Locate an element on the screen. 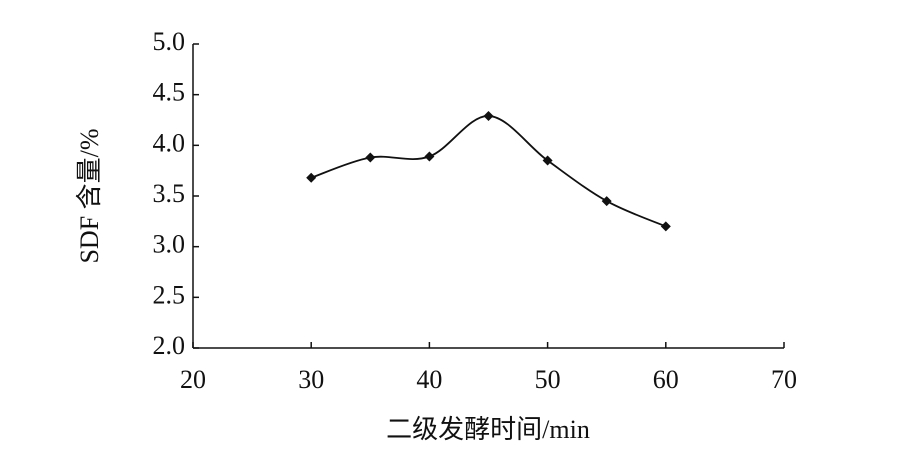 The width and height of the screenshot is (924, 468). x-axis-label: 二级发酵时间/min is located at coordinates (488, 429).